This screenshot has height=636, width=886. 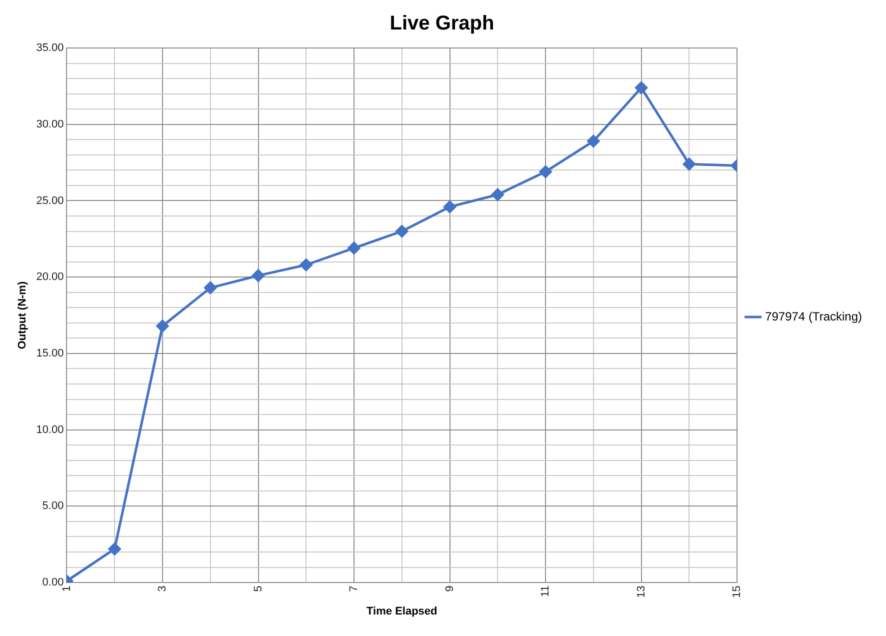 I want to click on x-tick-label: 15, so click(x=737, y=592).